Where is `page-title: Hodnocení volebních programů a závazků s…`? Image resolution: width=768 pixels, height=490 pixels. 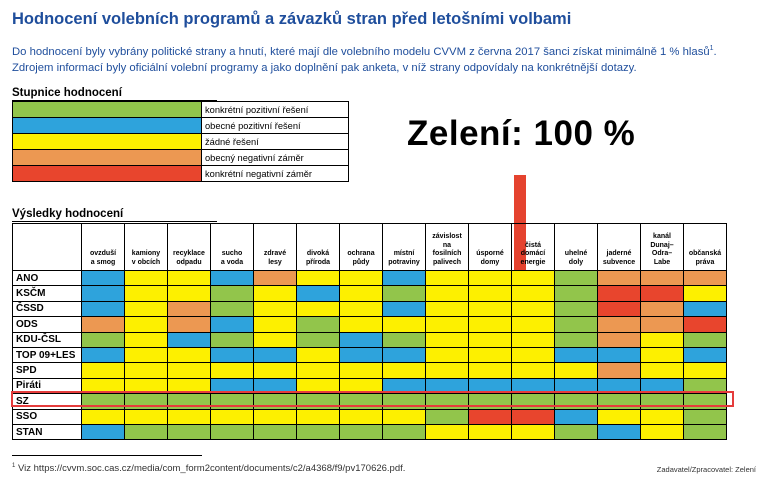 page-title: Hodnocení volebních programů a závazků s… is located at coordinates (292, 19).